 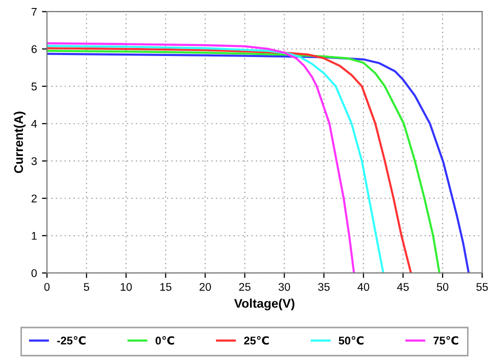 I want to click on x-tick-label: 40, so click(x=364, y=286).